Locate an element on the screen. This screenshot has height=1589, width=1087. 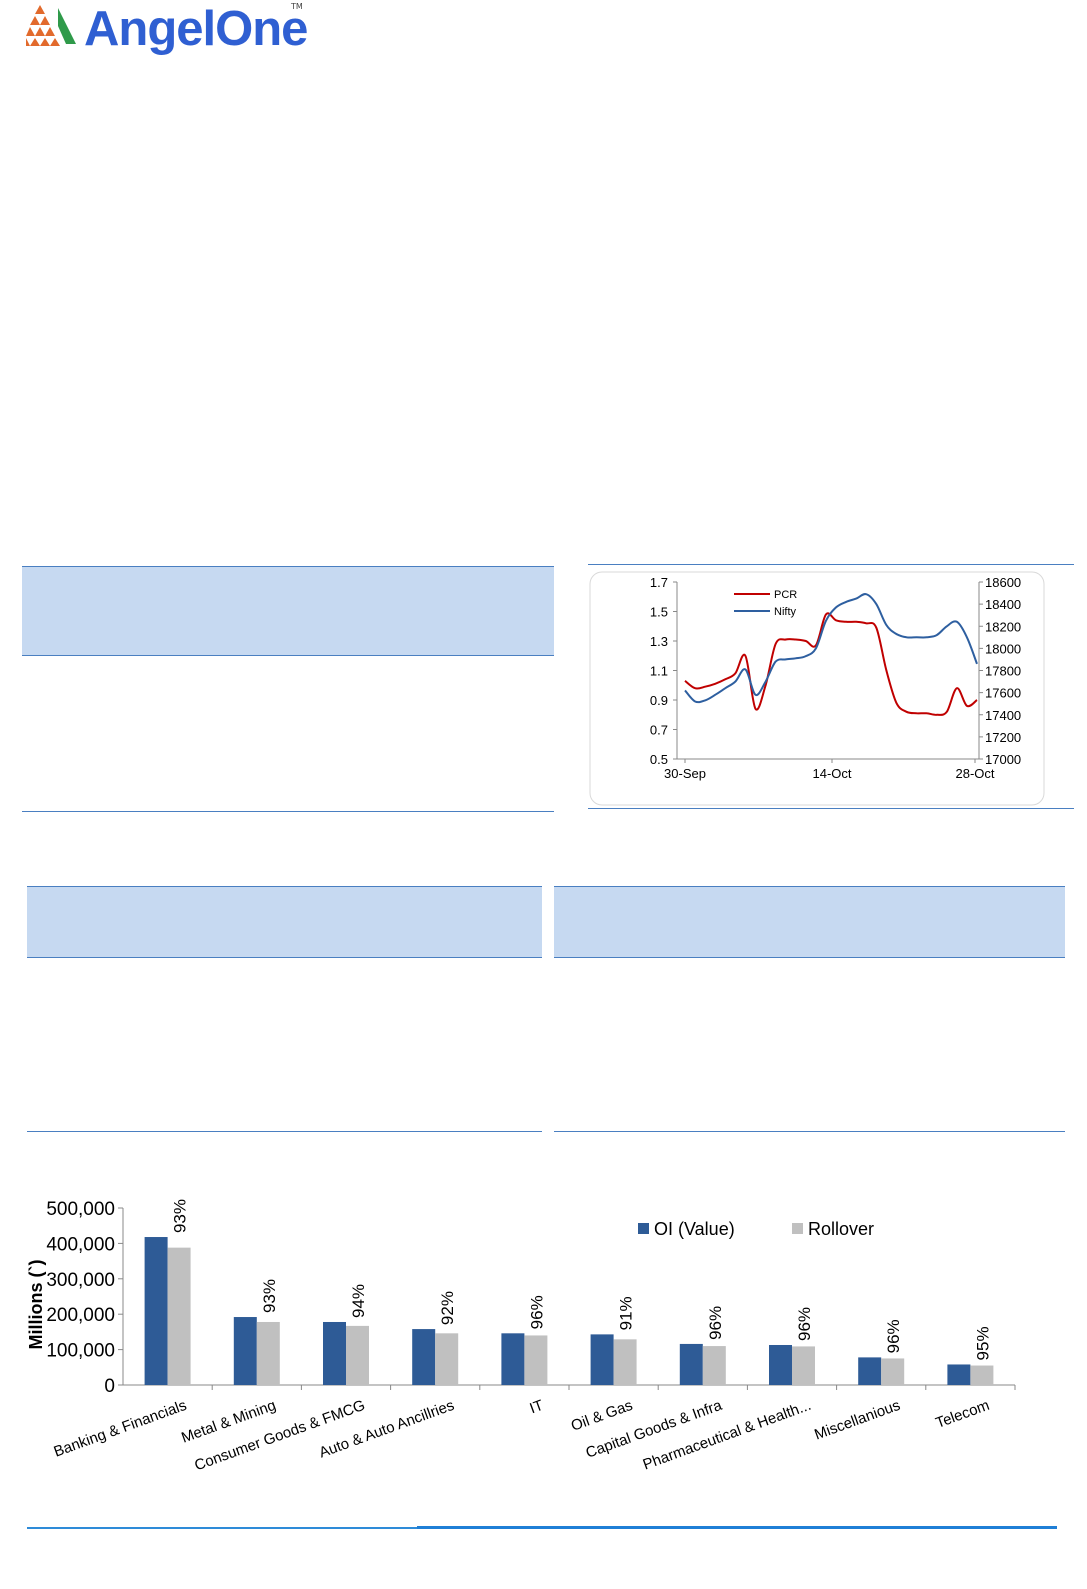
angelone-pyramid-icon is located at coordinates (51, 25).